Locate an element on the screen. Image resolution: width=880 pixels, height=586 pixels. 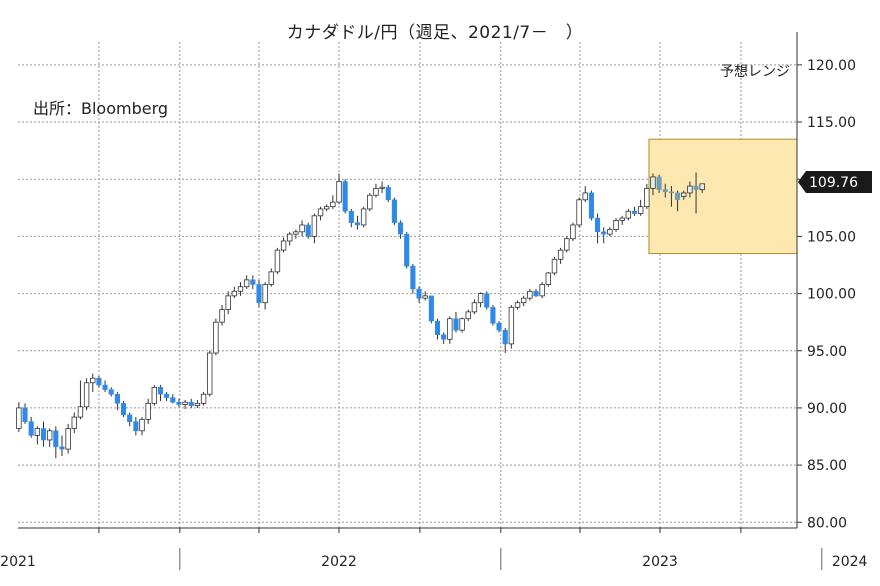
x-tick-label: 2023 is located at coordinates (660, 562).